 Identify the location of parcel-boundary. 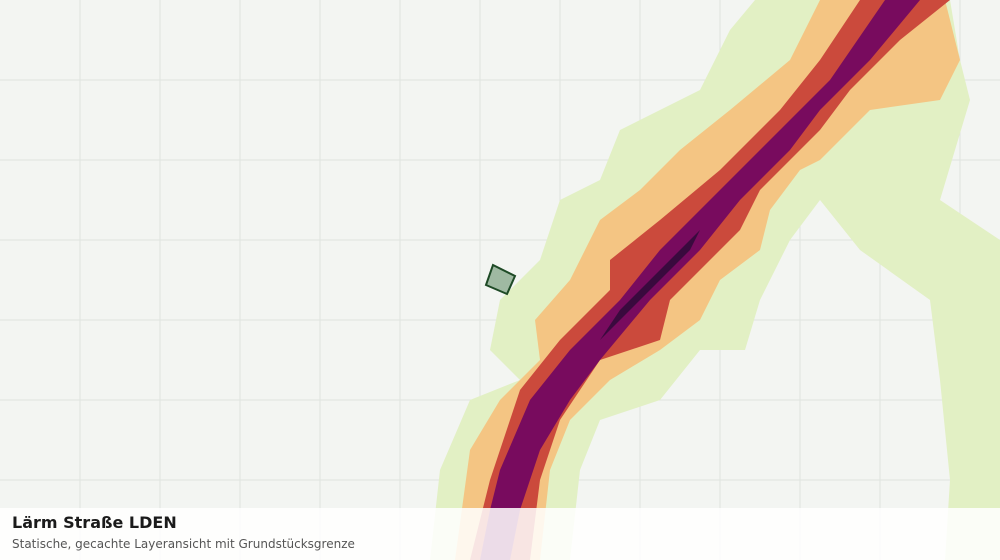
(500, 279).